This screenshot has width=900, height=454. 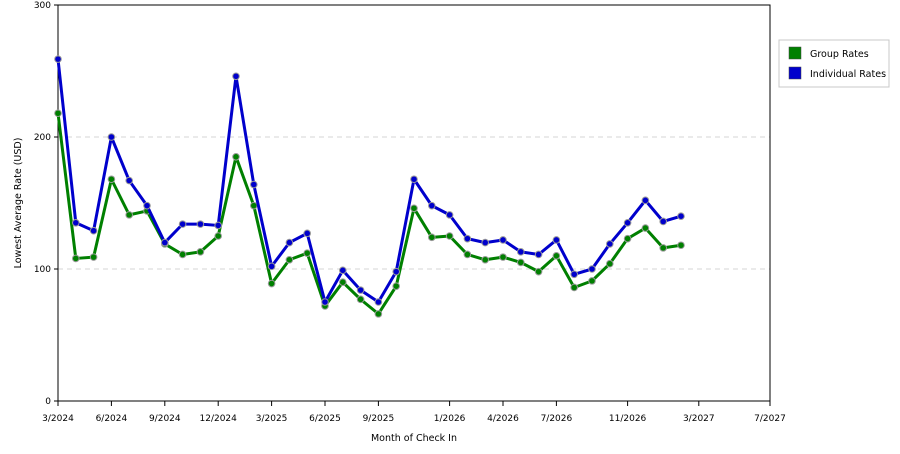 What do you see at coordinates (165, 419) in the screenshot?
I see `x-tick-label: 9/2024` at bounding box center [165, 419].